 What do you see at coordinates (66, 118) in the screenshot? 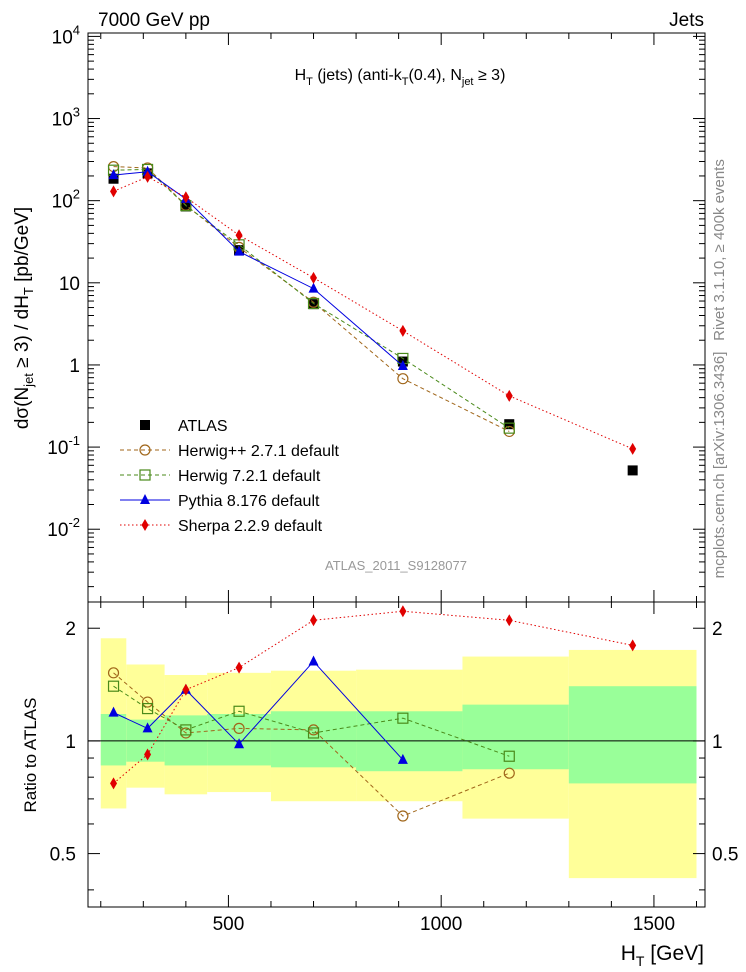
I see `y-tick-label: 10³` at bounding box center [66, 118].